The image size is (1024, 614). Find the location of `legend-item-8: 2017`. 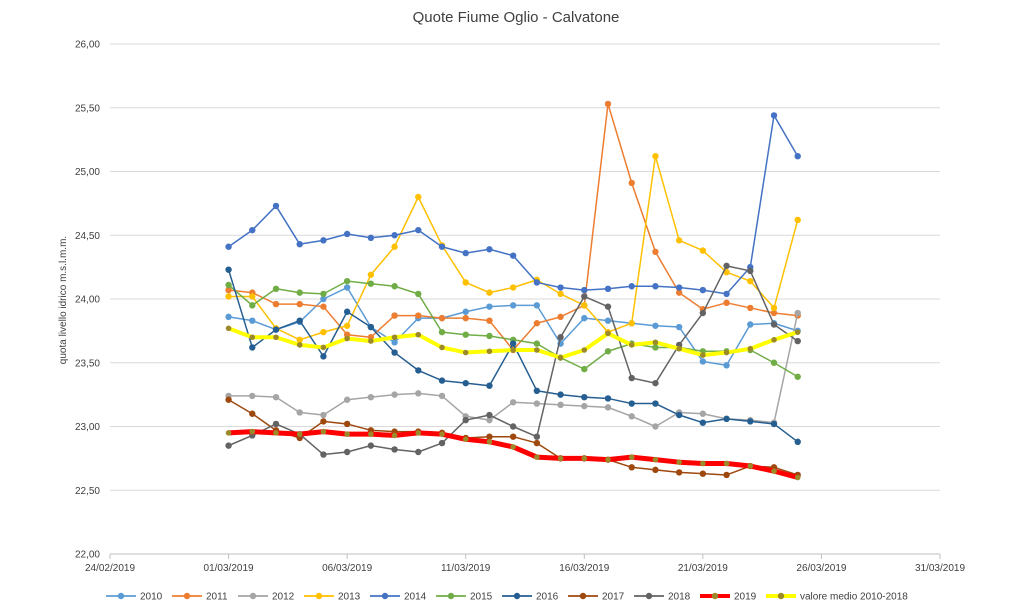

legend-item-8: 2017 is located at coordinates (596, 597).